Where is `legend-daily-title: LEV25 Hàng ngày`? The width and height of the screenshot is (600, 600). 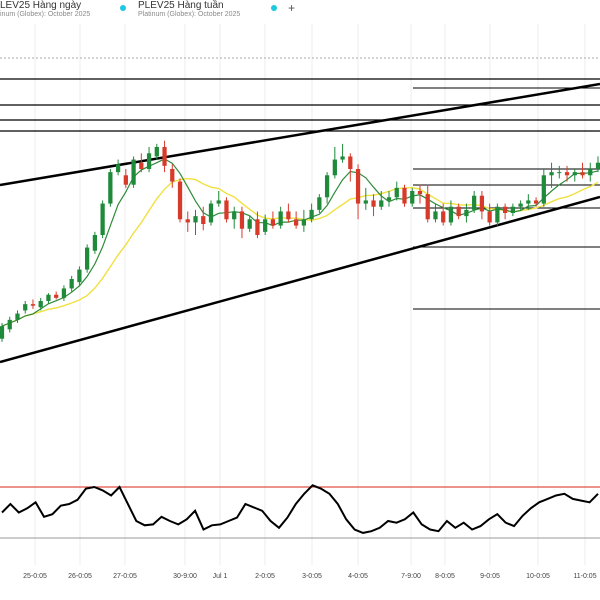
legend-daily-title: LEV25 Hàng ngày is located at coordinates (41, 5).